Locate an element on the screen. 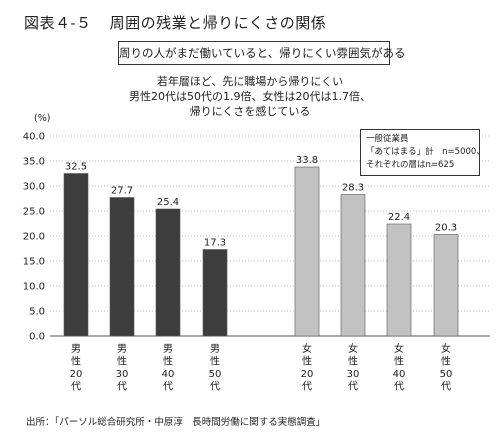 Image resolution: width=500 pixels, height=443 pixels. y-unit-label: (%) is located at coordinates (42, 118).